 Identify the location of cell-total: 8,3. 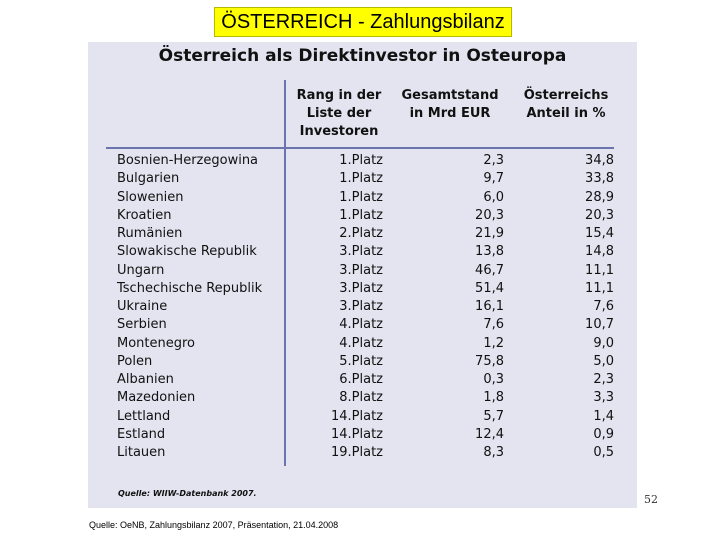
(493, 452).